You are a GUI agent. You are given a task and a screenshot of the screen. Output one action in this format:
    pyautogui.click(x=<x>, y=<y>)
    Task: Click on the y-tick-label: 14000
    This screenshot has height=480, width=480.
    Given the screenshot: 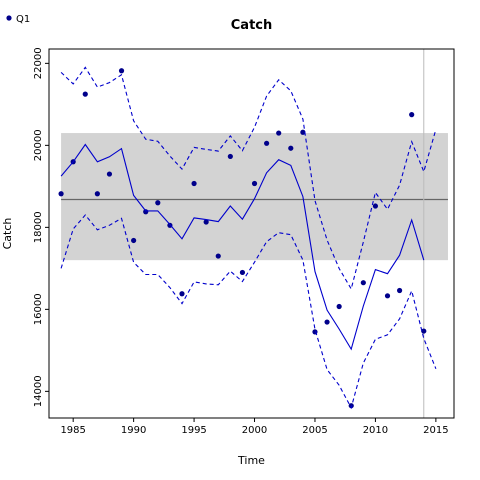 What is the action you would take?
    pyautogui.click(x=38, y=391)
    